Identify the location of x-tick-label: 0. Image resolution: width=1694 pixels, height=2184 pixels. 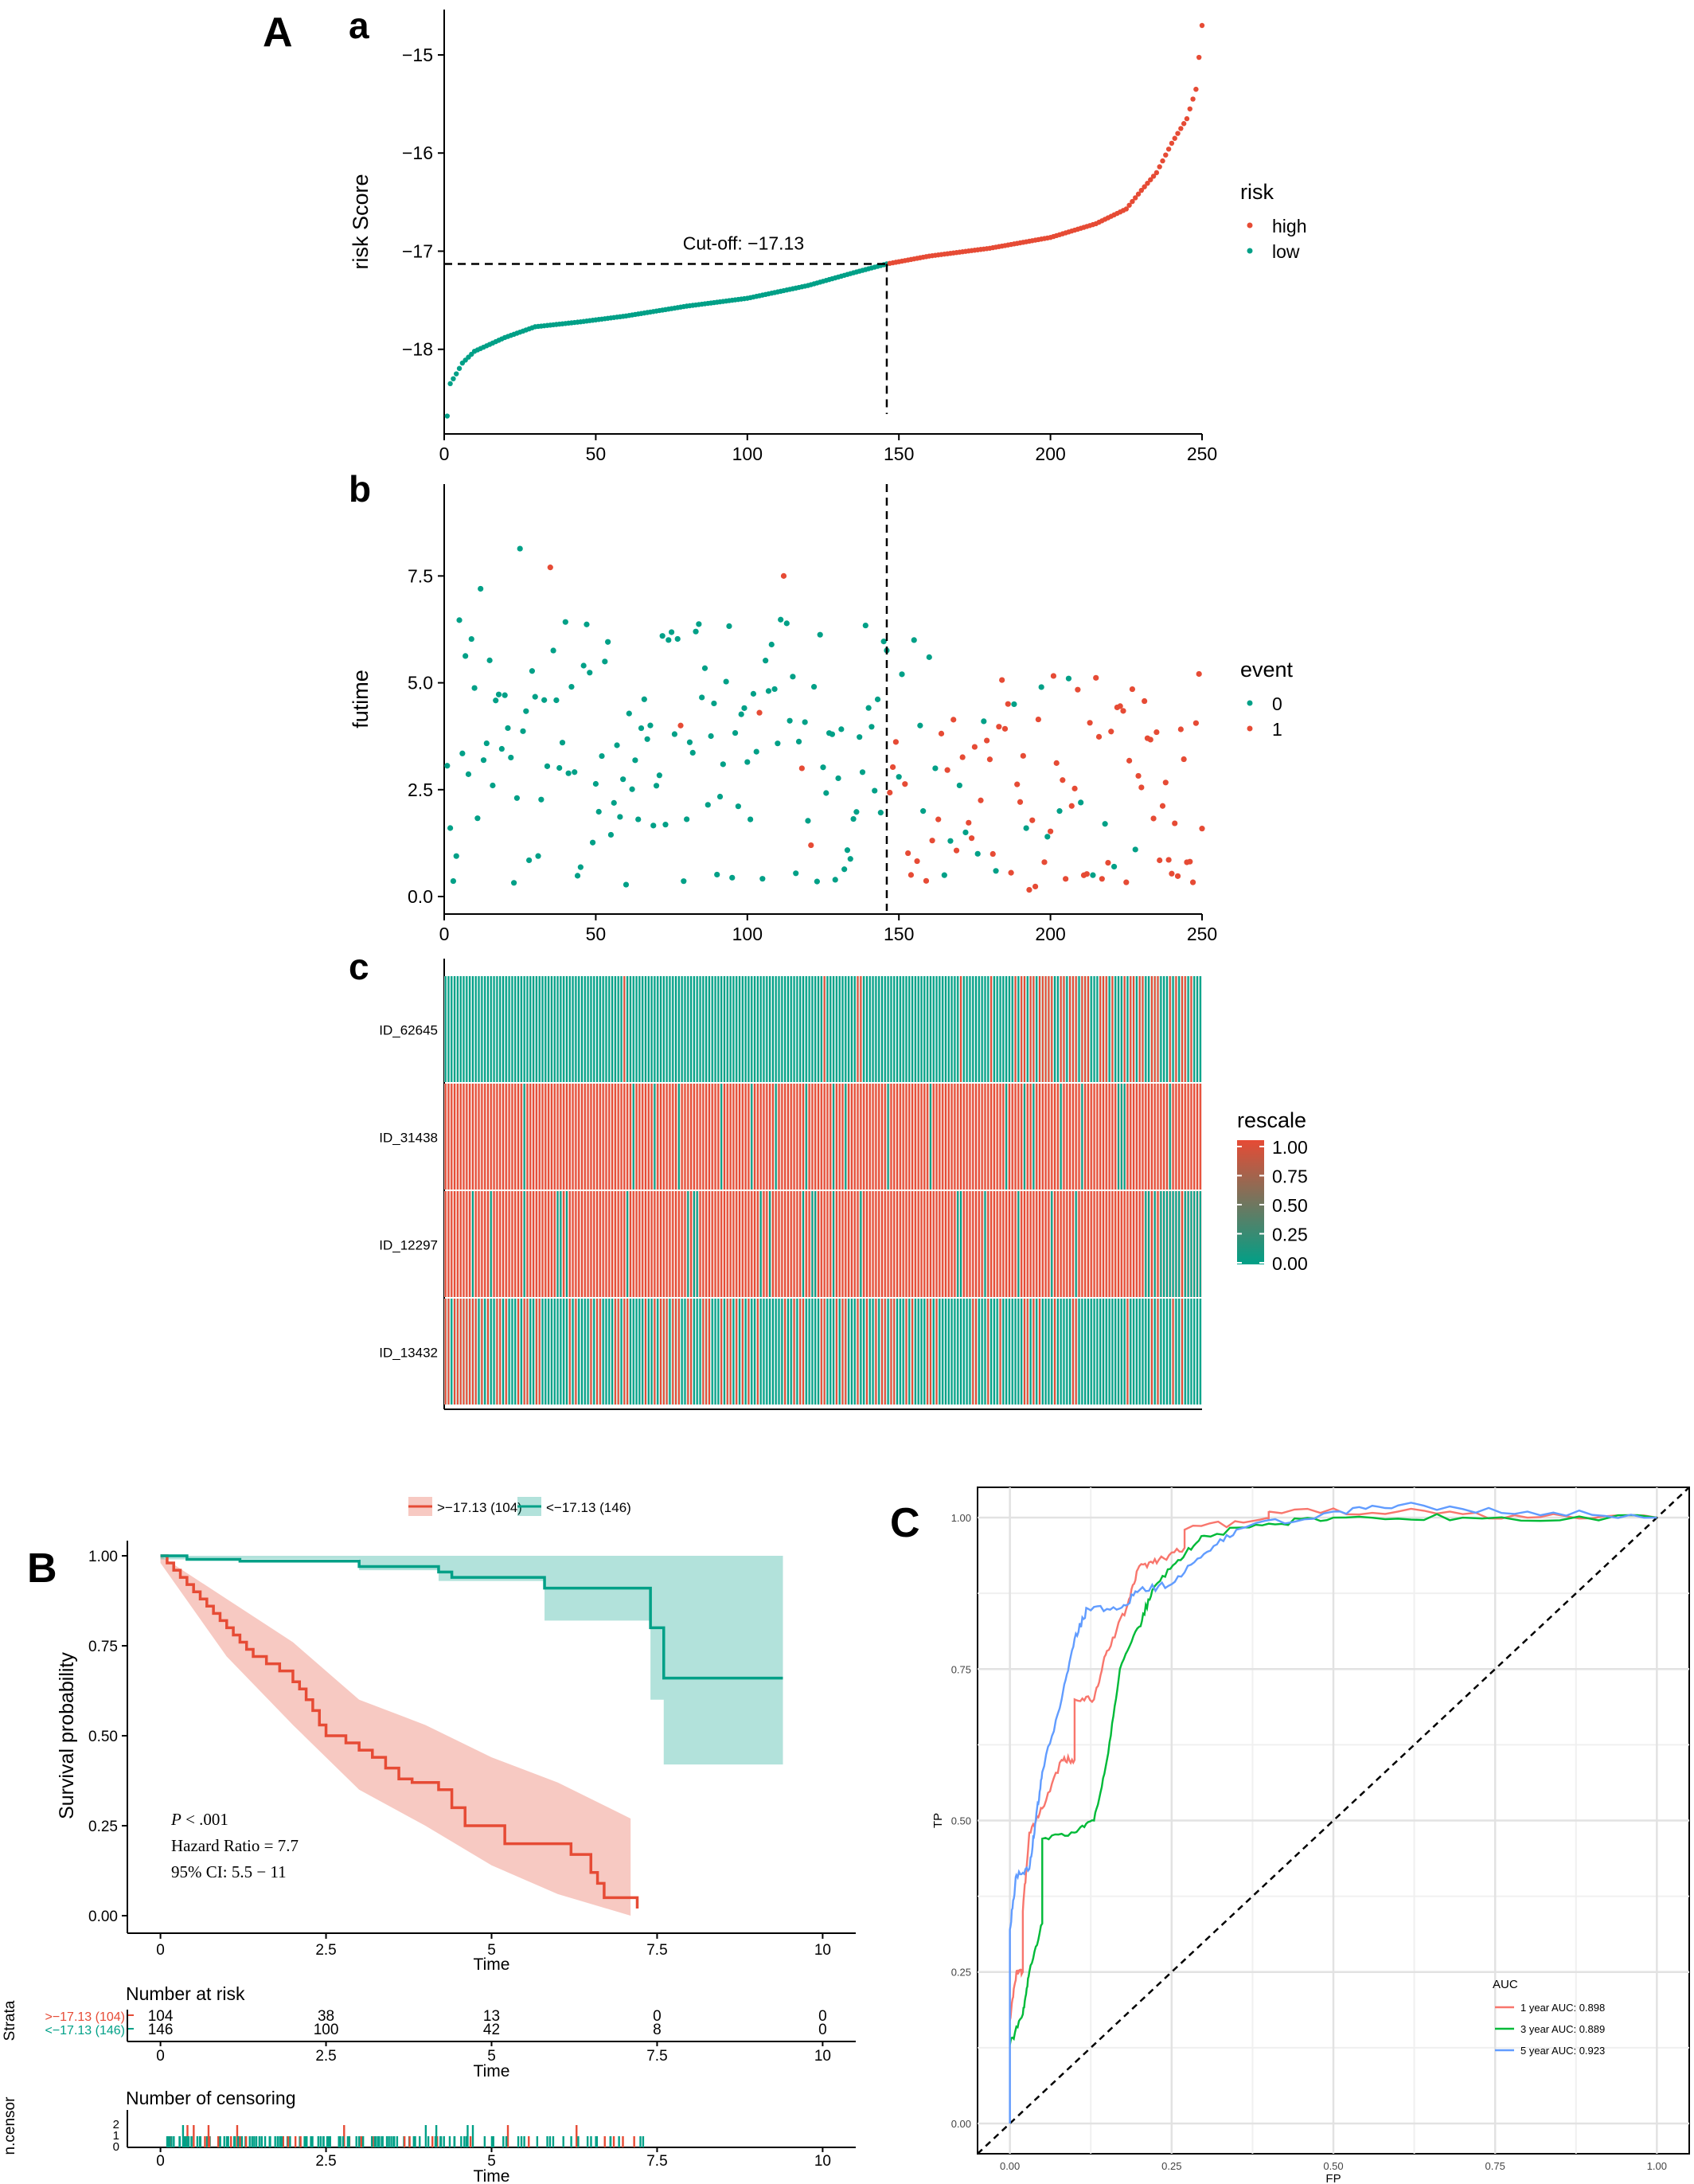
(160, 2056).